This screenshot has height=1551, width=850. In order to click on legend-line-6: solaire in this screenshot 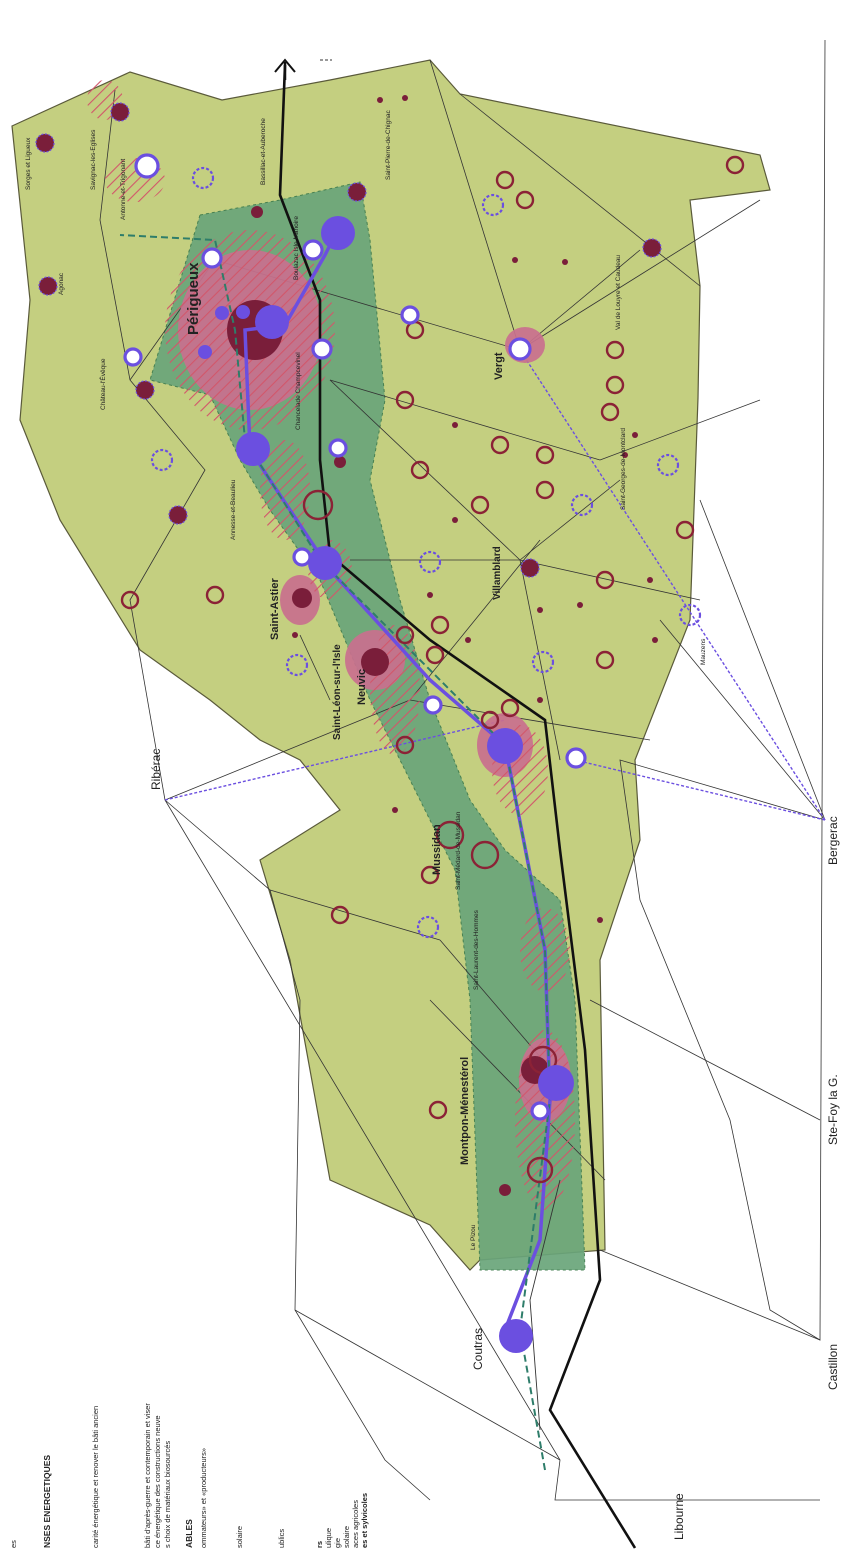, I will do `click(239, 1537)`.